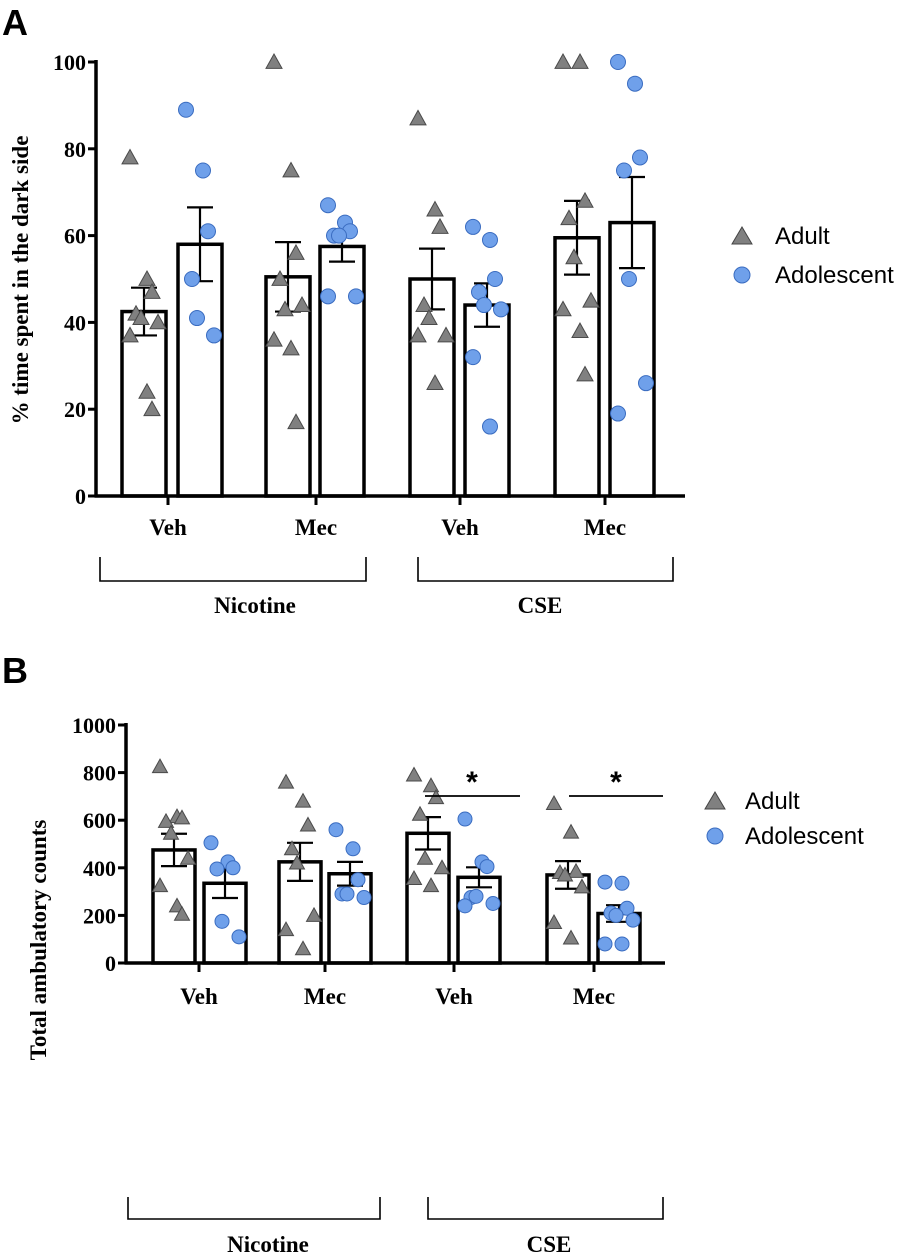 Image resolution: width=901 pixels, height=1258 pixels. What do you see at coordinates (545, 569) in the screenshot?
I see `panel-a-bracket-cse` at bounding box center [545, 569].